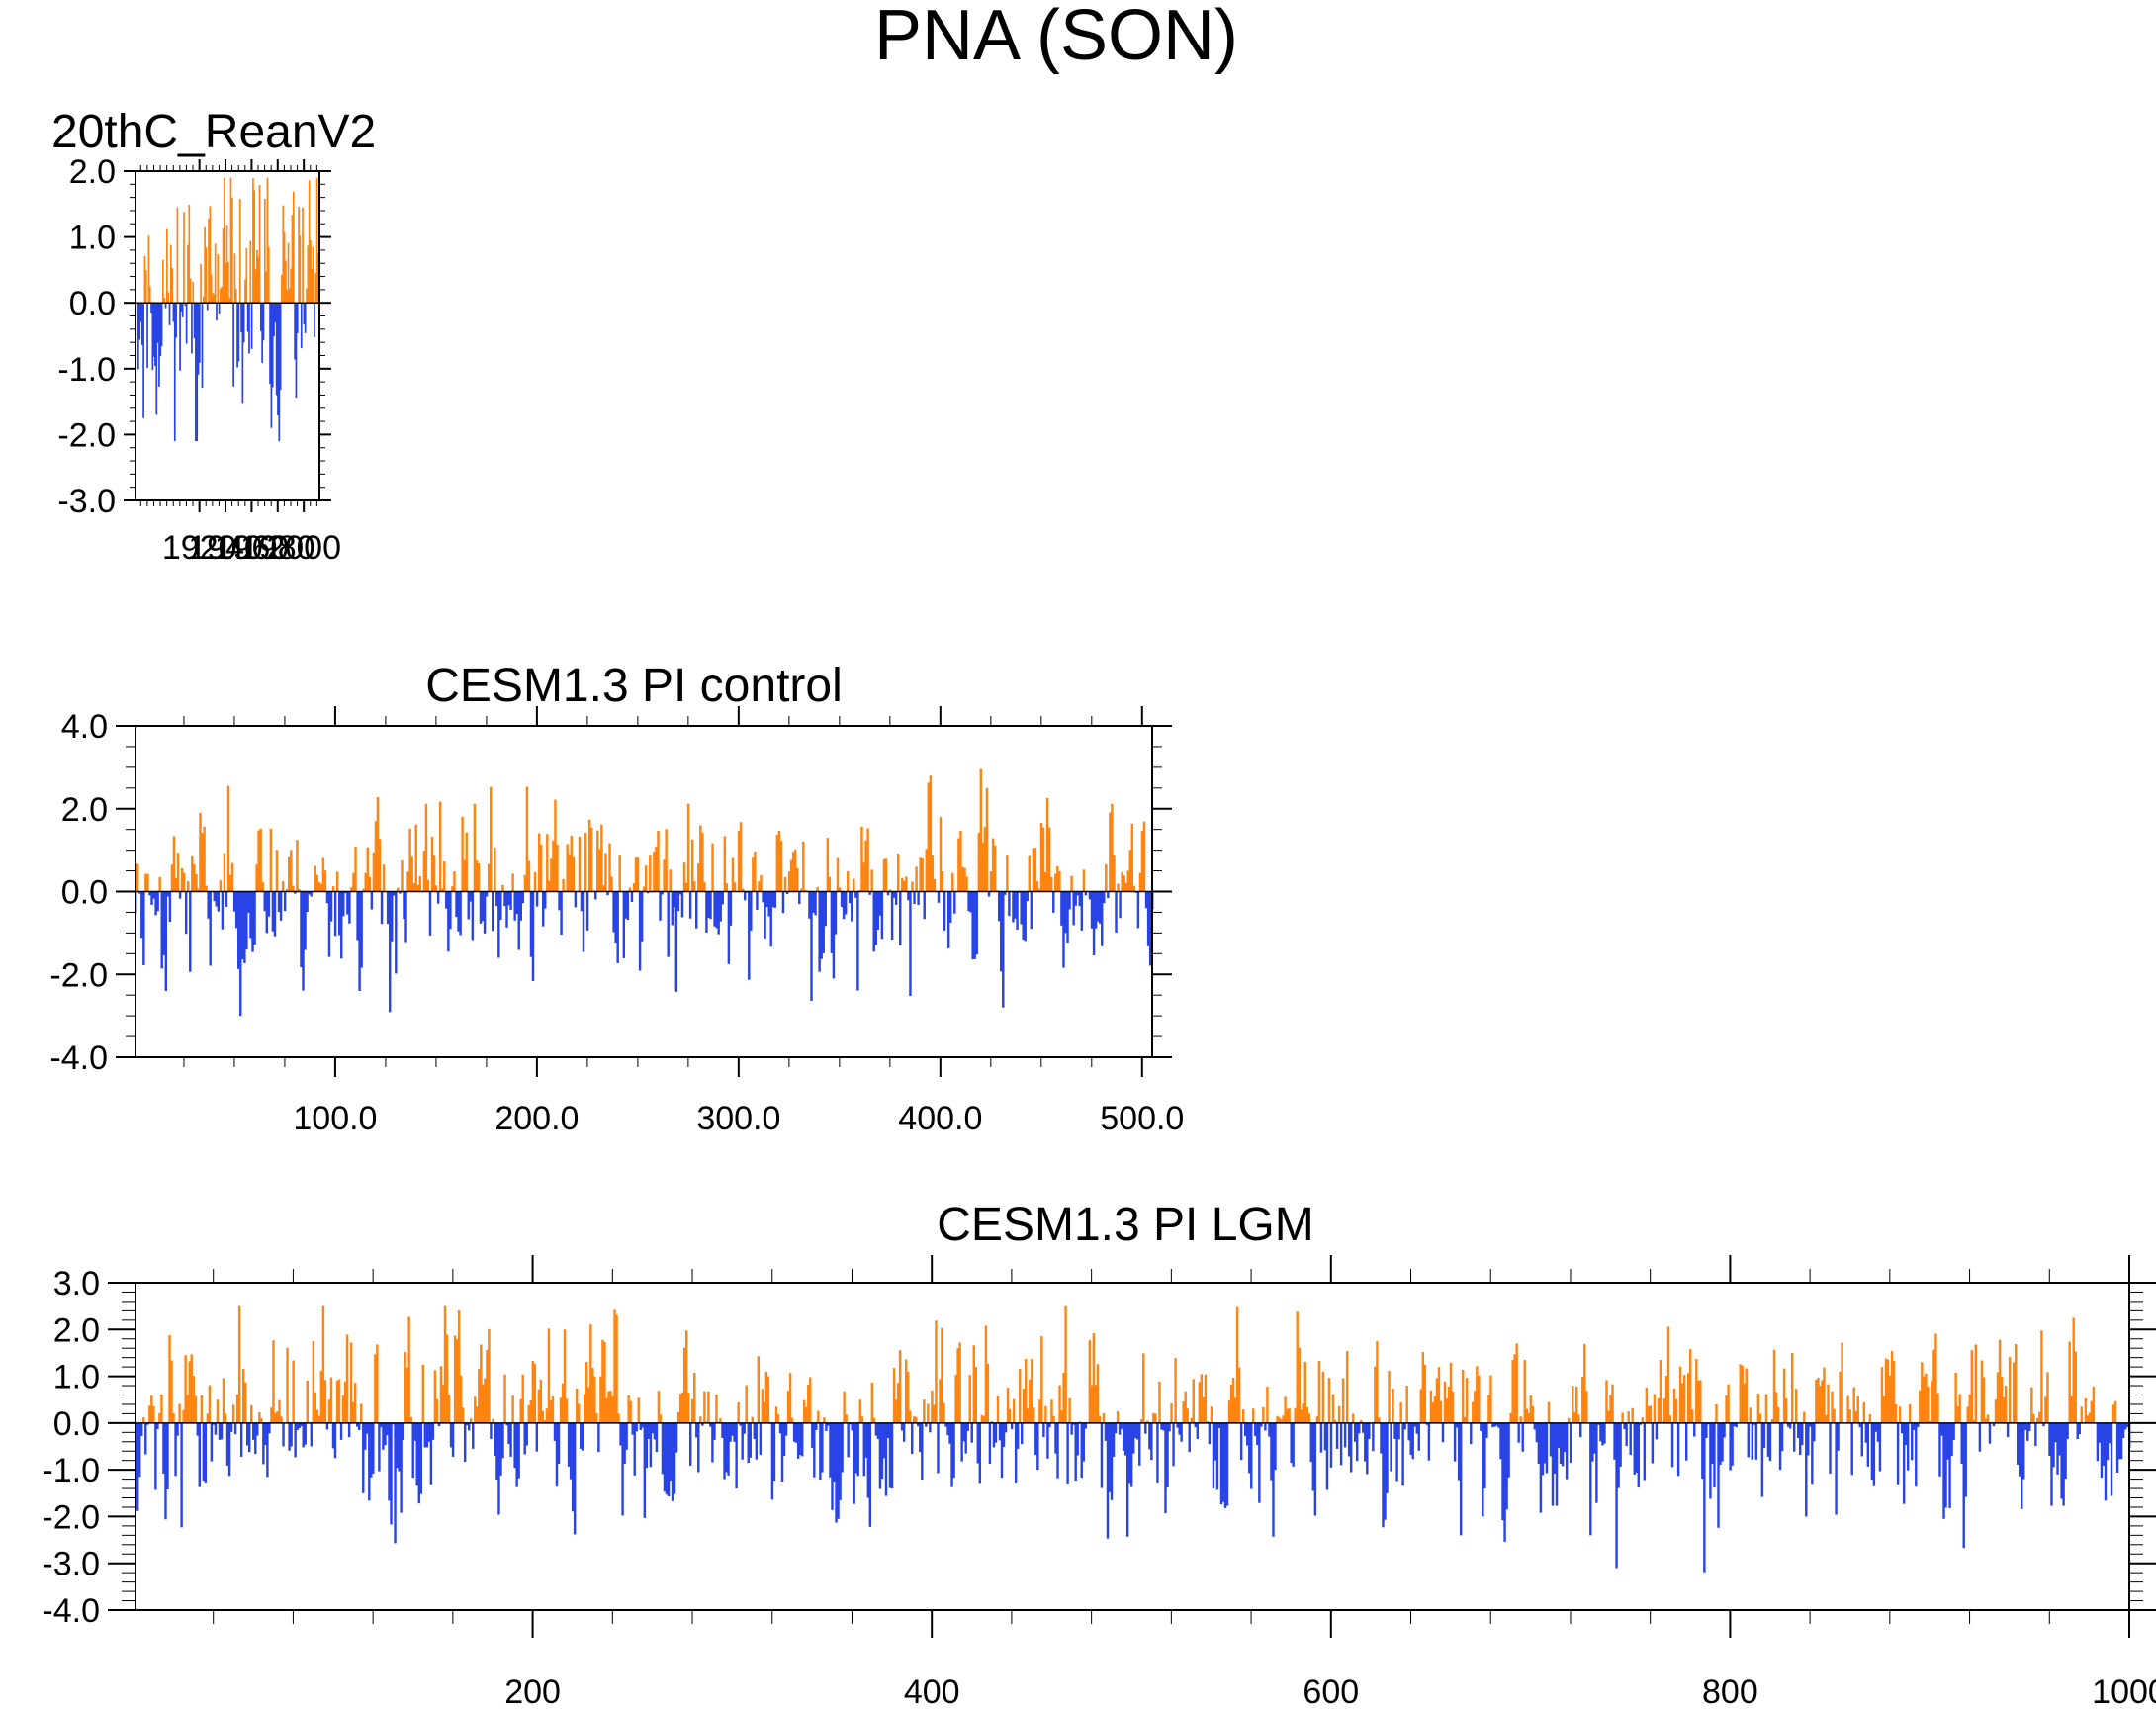 The height and width of the screenshot is (1710, 2156). What do you see at coordinates (84, 810) in the screenshot?
I see `y-tick-label: 2.0` at bounding box center [84, 810].